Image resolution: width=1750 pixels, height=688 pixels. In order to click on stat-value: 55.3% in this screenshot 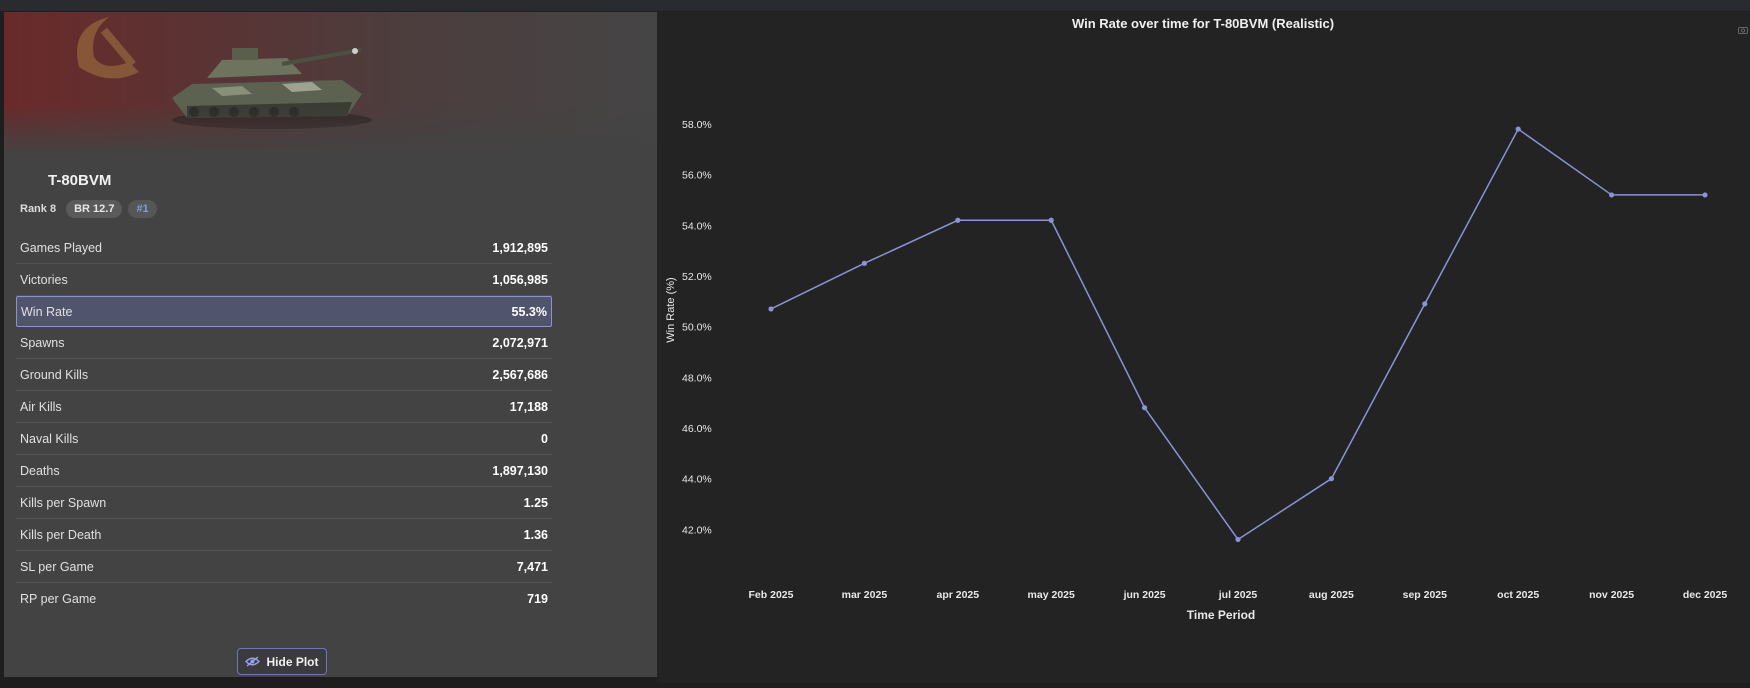, I will do `click(529, 311)`.